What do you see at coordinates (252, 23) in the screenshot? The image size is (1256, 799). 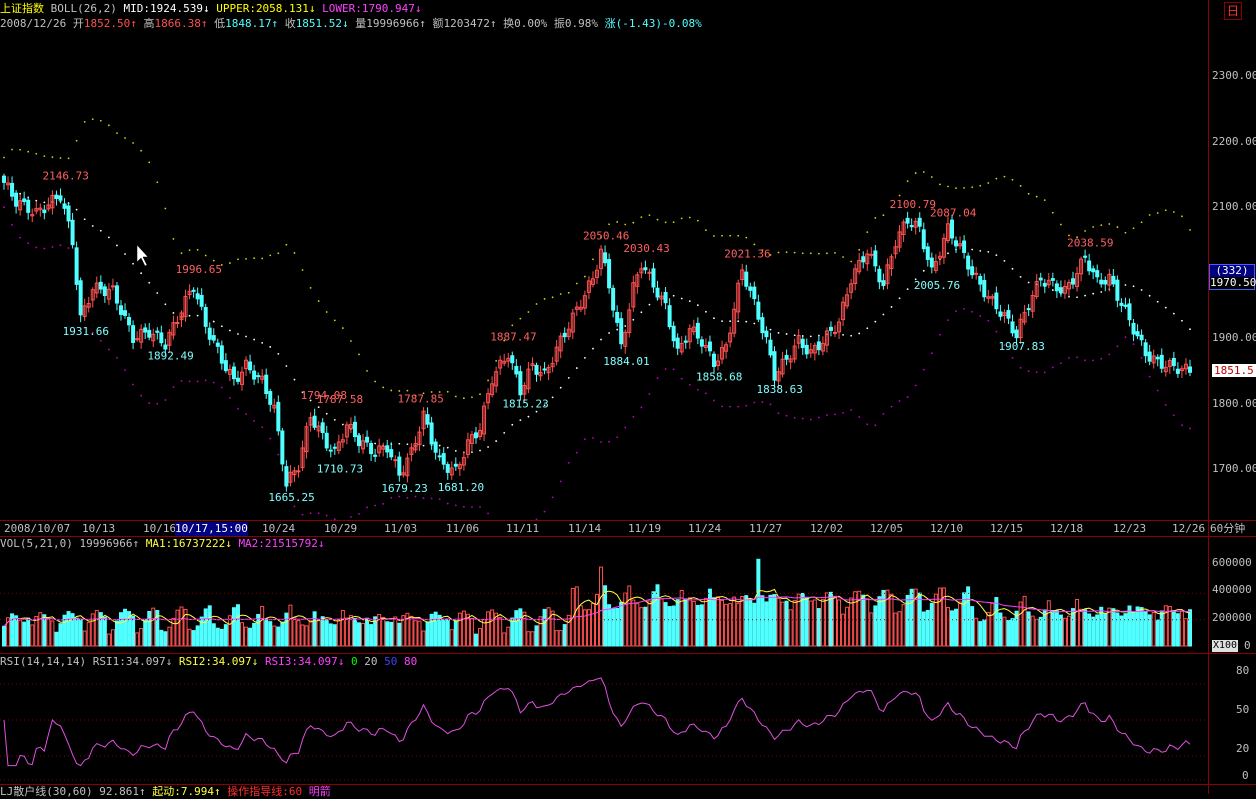 I see `low-value: 1848.17↑` at bounding box center [252, 23].